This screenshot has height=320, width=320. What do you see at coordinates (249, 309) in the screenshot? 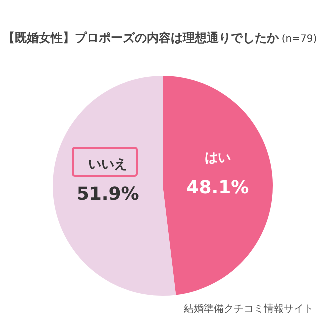
I see `text: 結婚準備クチコミ情報サイト` at bounding box center [249, 309].